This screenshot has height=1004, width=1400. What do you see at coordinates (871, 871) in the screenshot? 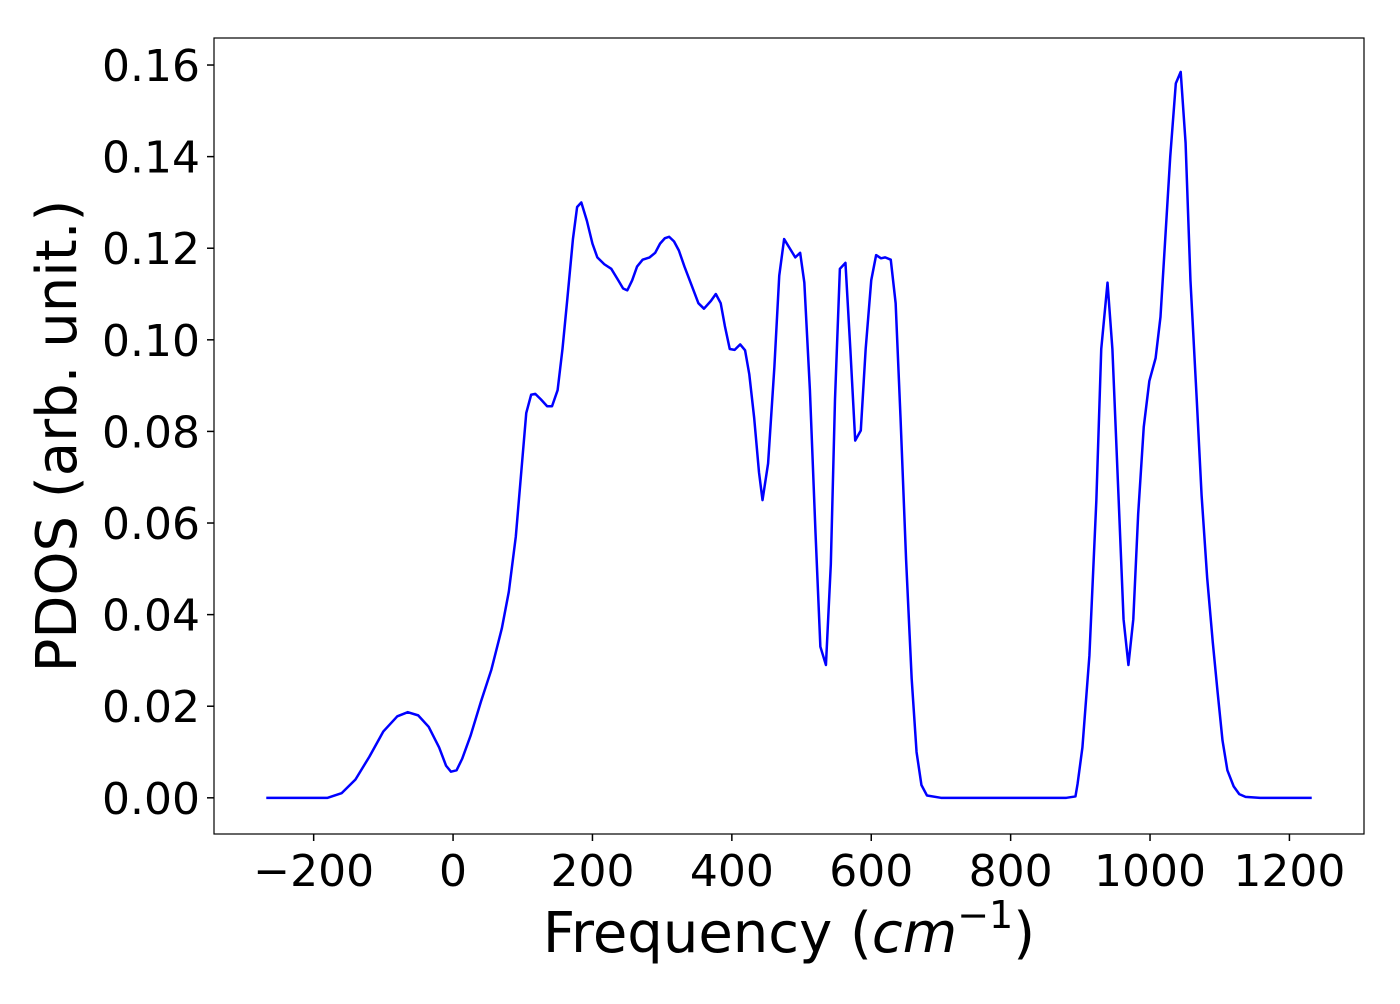
I see `x-tick-label: 600` at bounding box center [871, 871].